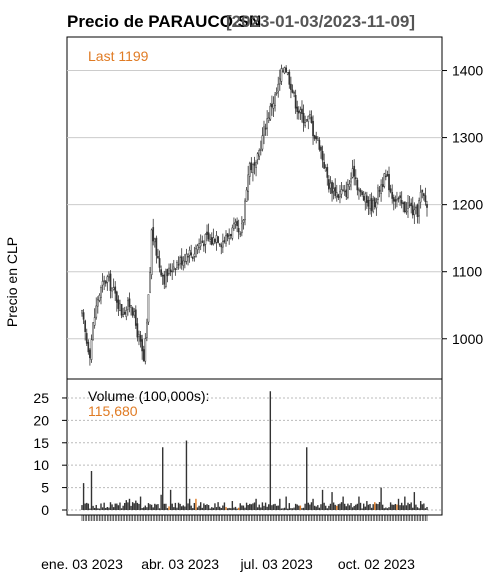 This screenshot has width=500, height=582. Describe the element at coordinates (376, 564) in the screenshot. I see `x-tick-label: oct. 02 2023` at that location.